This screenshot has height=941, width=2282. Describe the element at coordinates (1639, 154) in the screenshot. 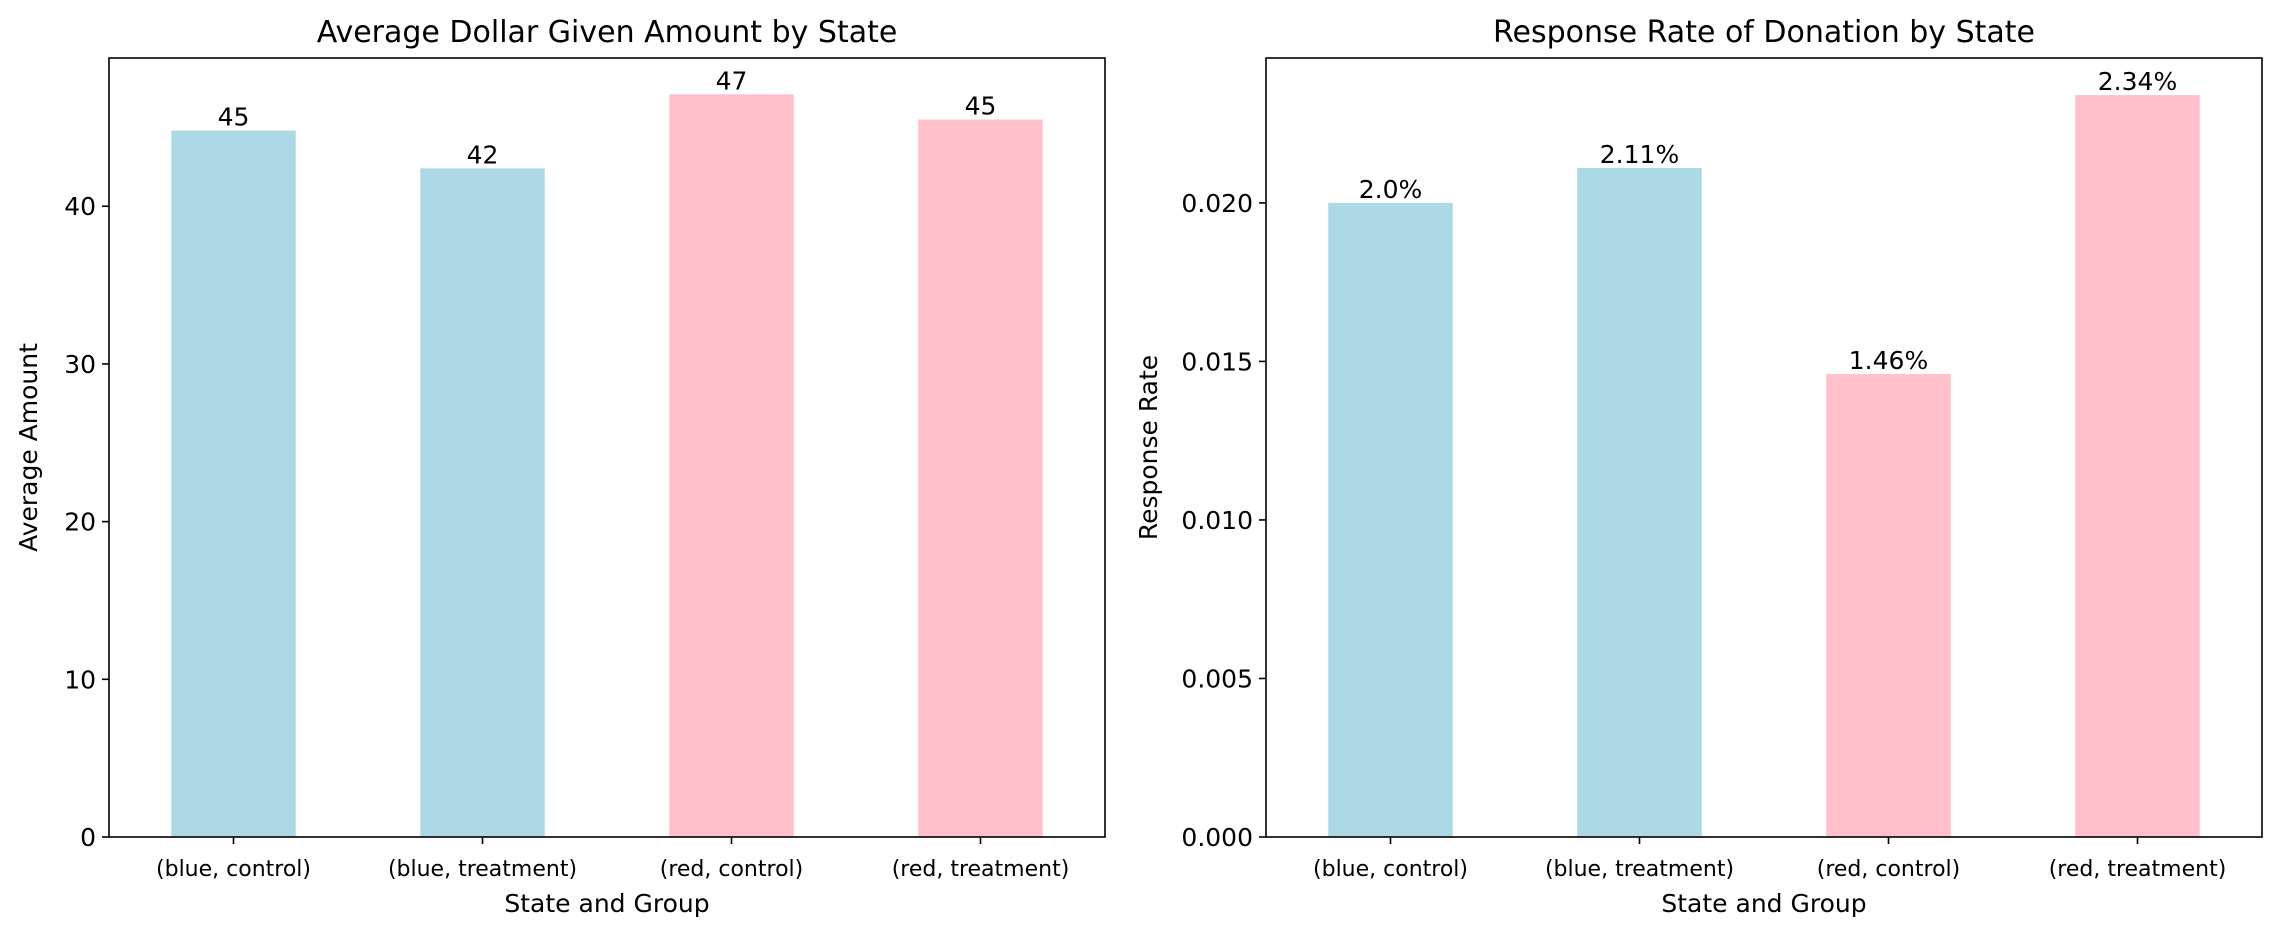

I see `bar-value-label: 2.11%` at that location.